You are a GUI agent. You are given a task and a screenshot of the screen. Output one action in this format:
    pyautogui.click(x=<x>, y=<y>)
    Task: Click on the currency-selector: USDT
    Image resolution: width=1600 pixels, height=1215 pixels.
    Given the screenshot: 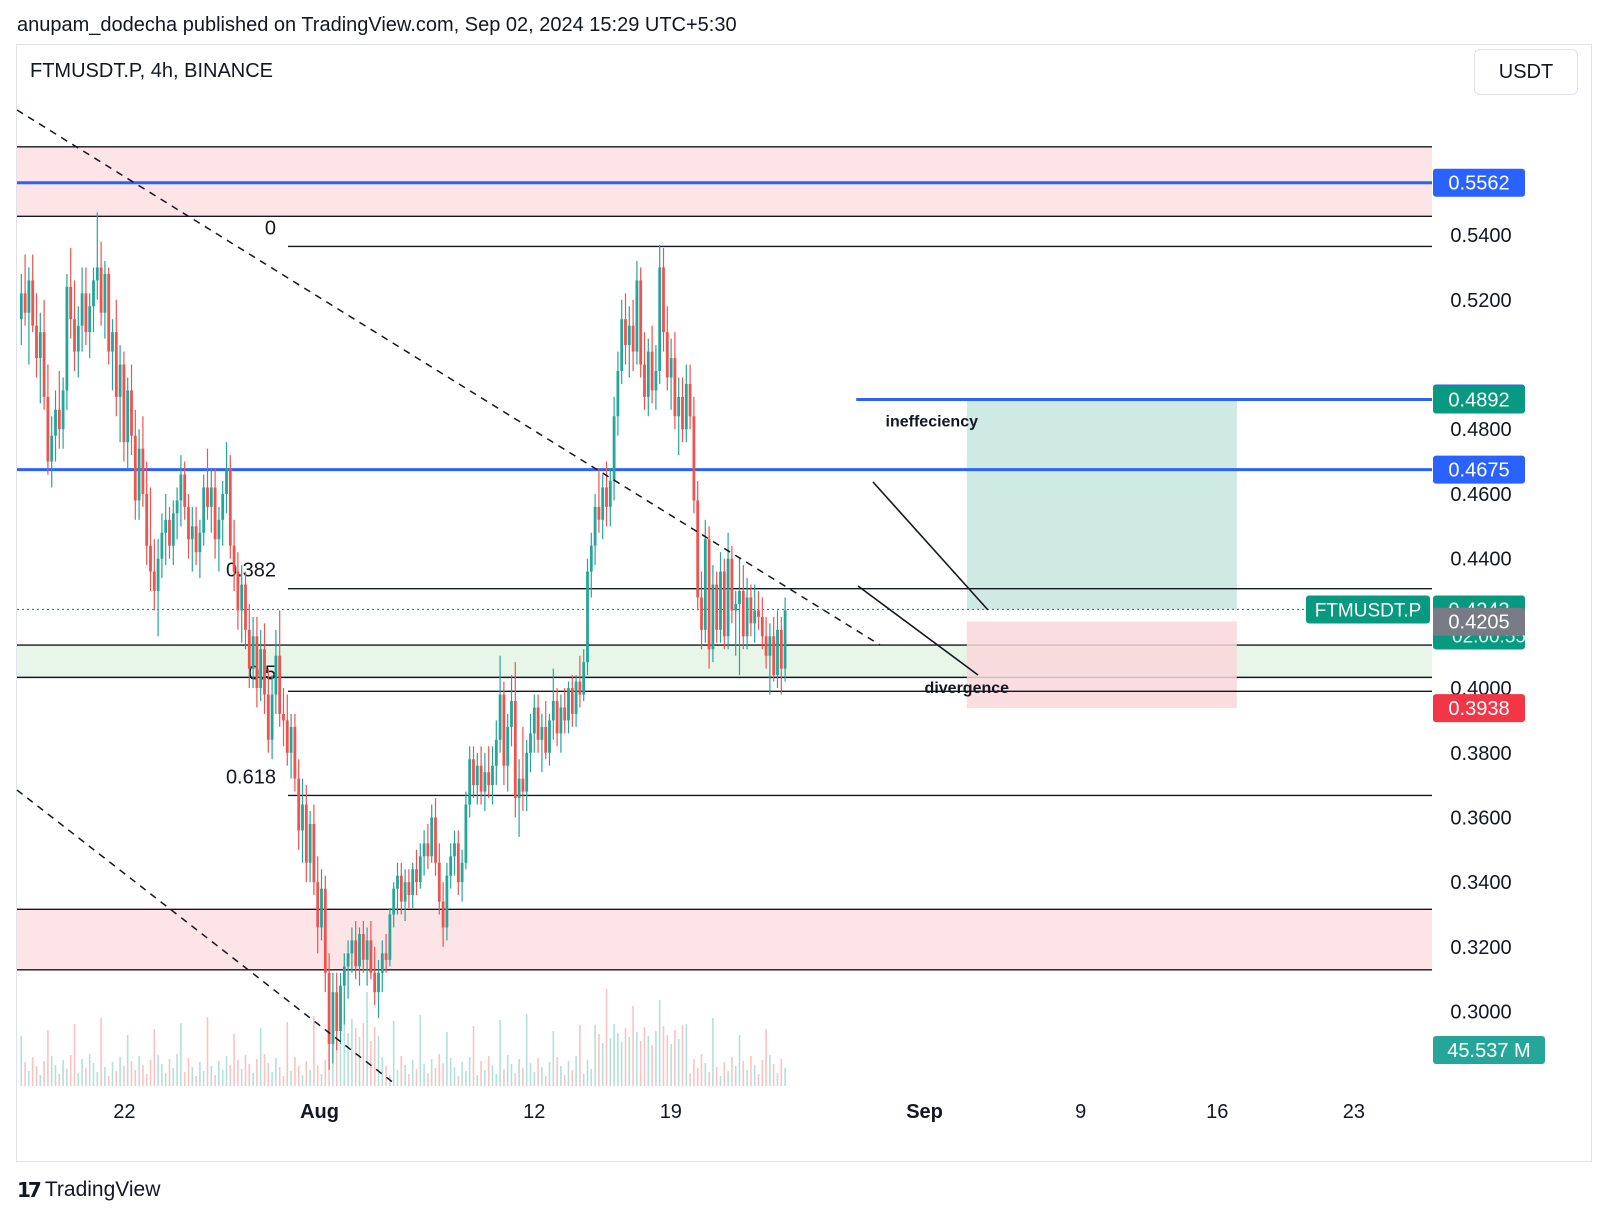 What is the action you would take?
    pyautogui.click(x=1526, y=72)
    